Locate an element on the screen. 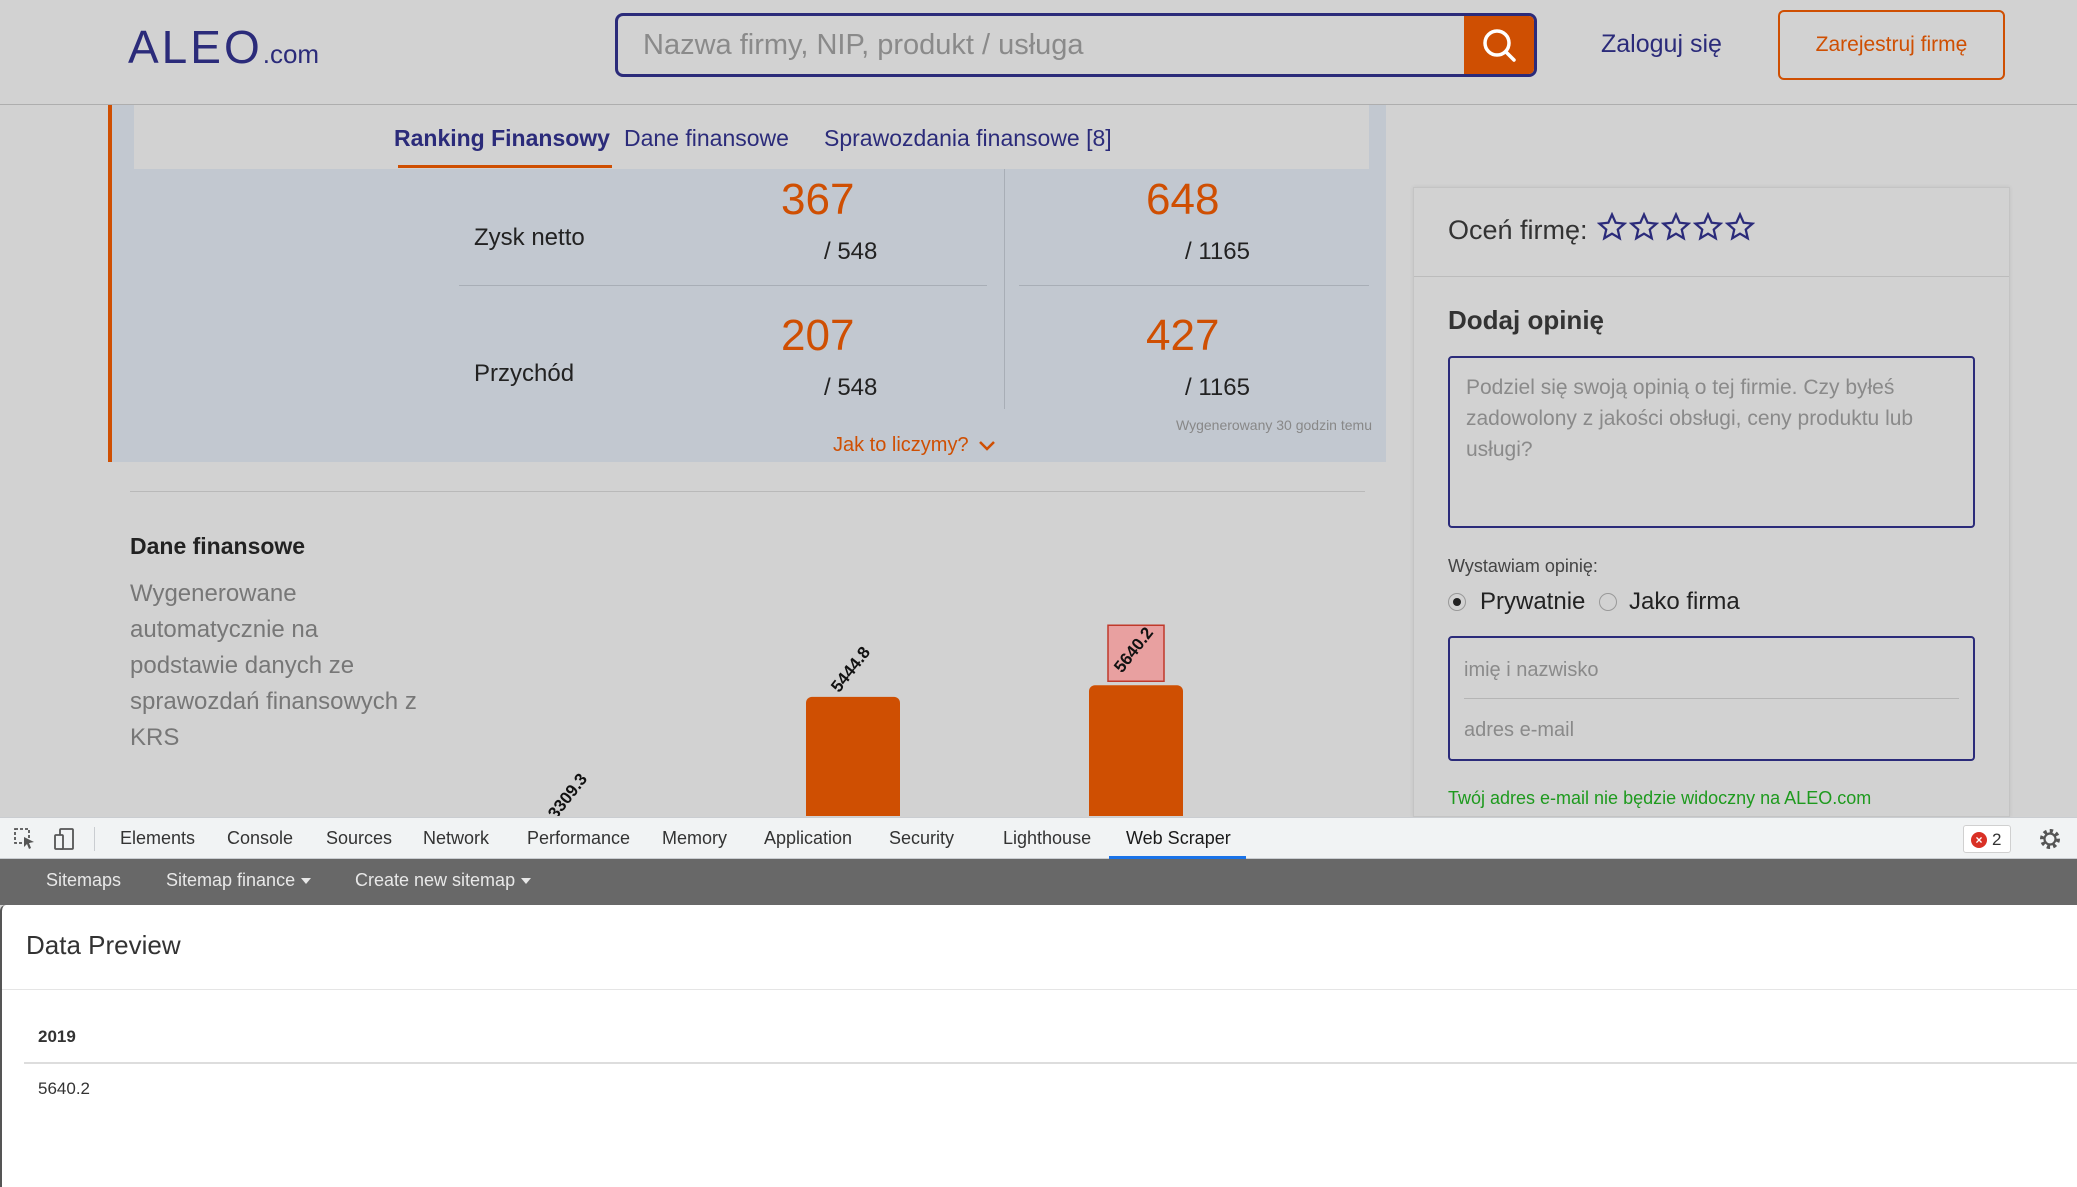 Image resolution: width=2077 pixels, height=1187 pixels. financial-title: Dane finansowe is located at coordinates (218, 546).